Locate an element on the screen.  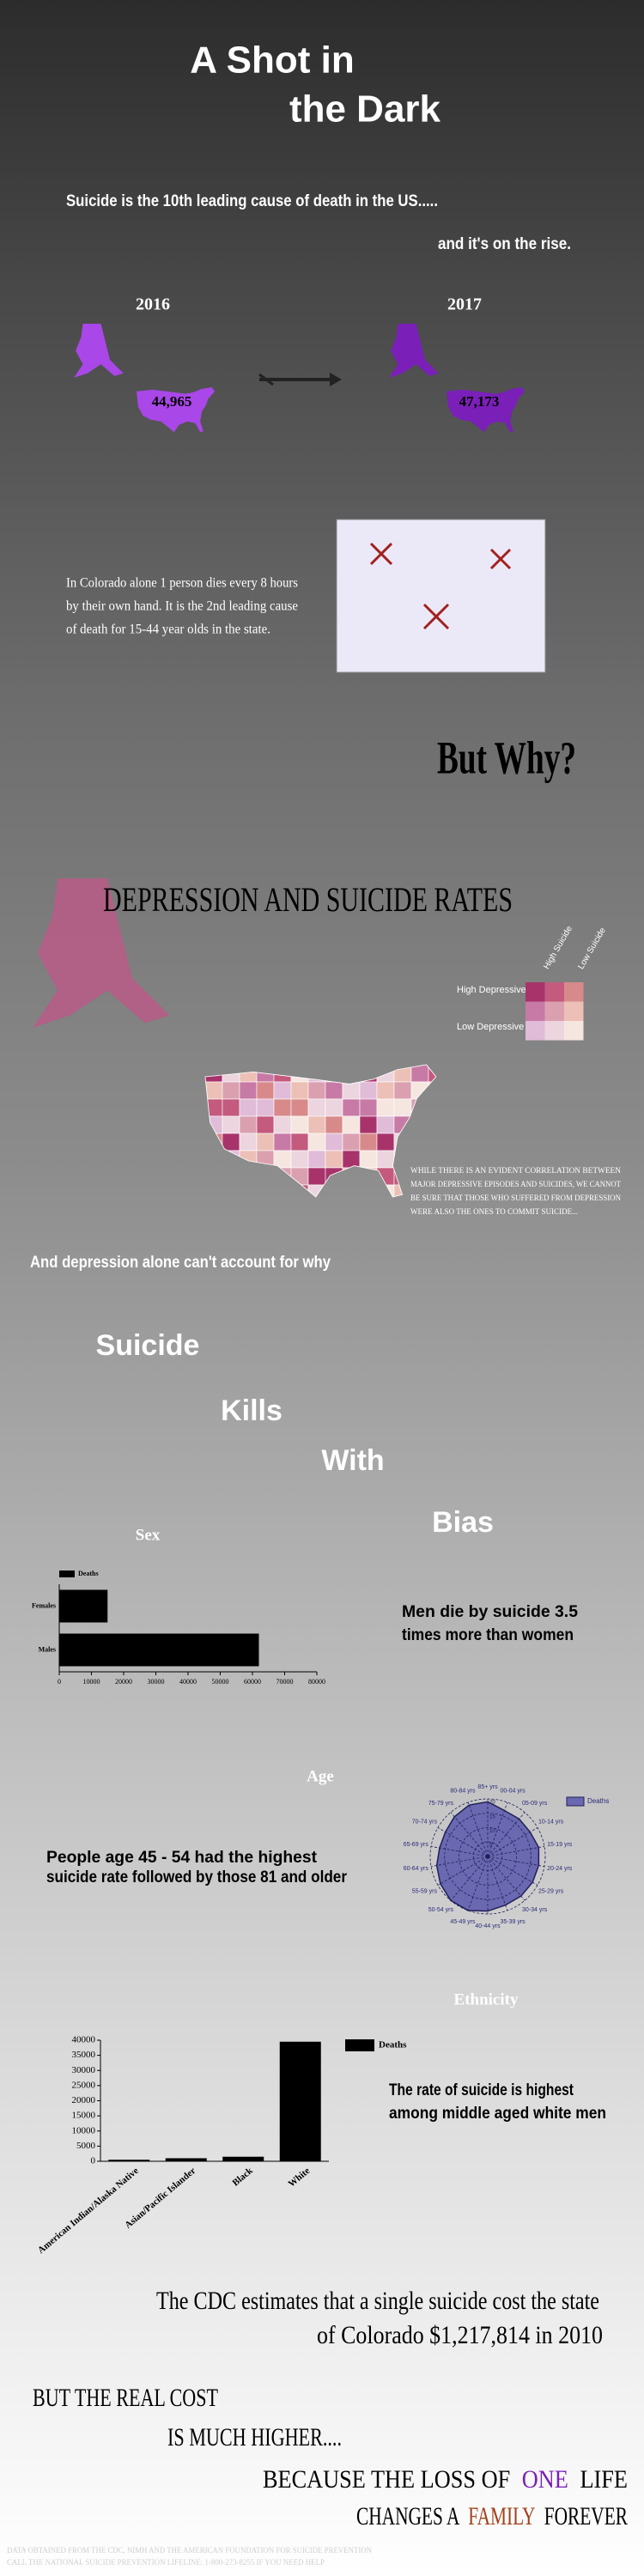
x-tick-label: 50000 is located at coordinates (220, 1682).